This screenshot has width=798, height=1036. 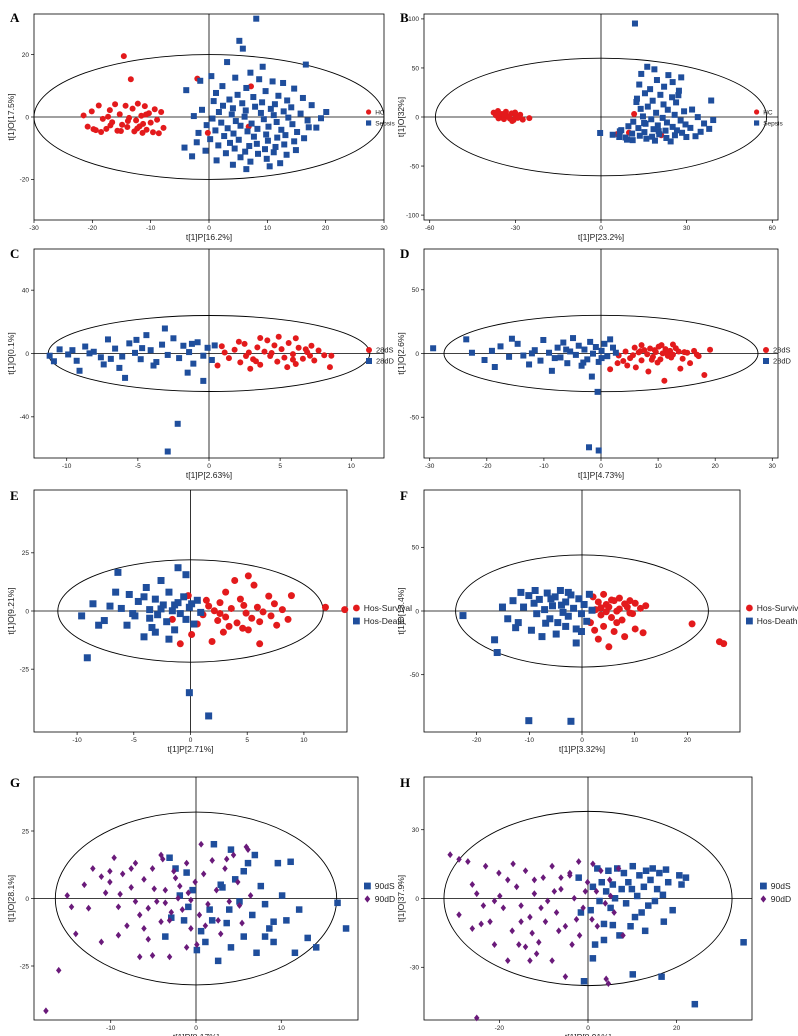 I want to click on panel-b-letter: B, so click(x=404, y=17).